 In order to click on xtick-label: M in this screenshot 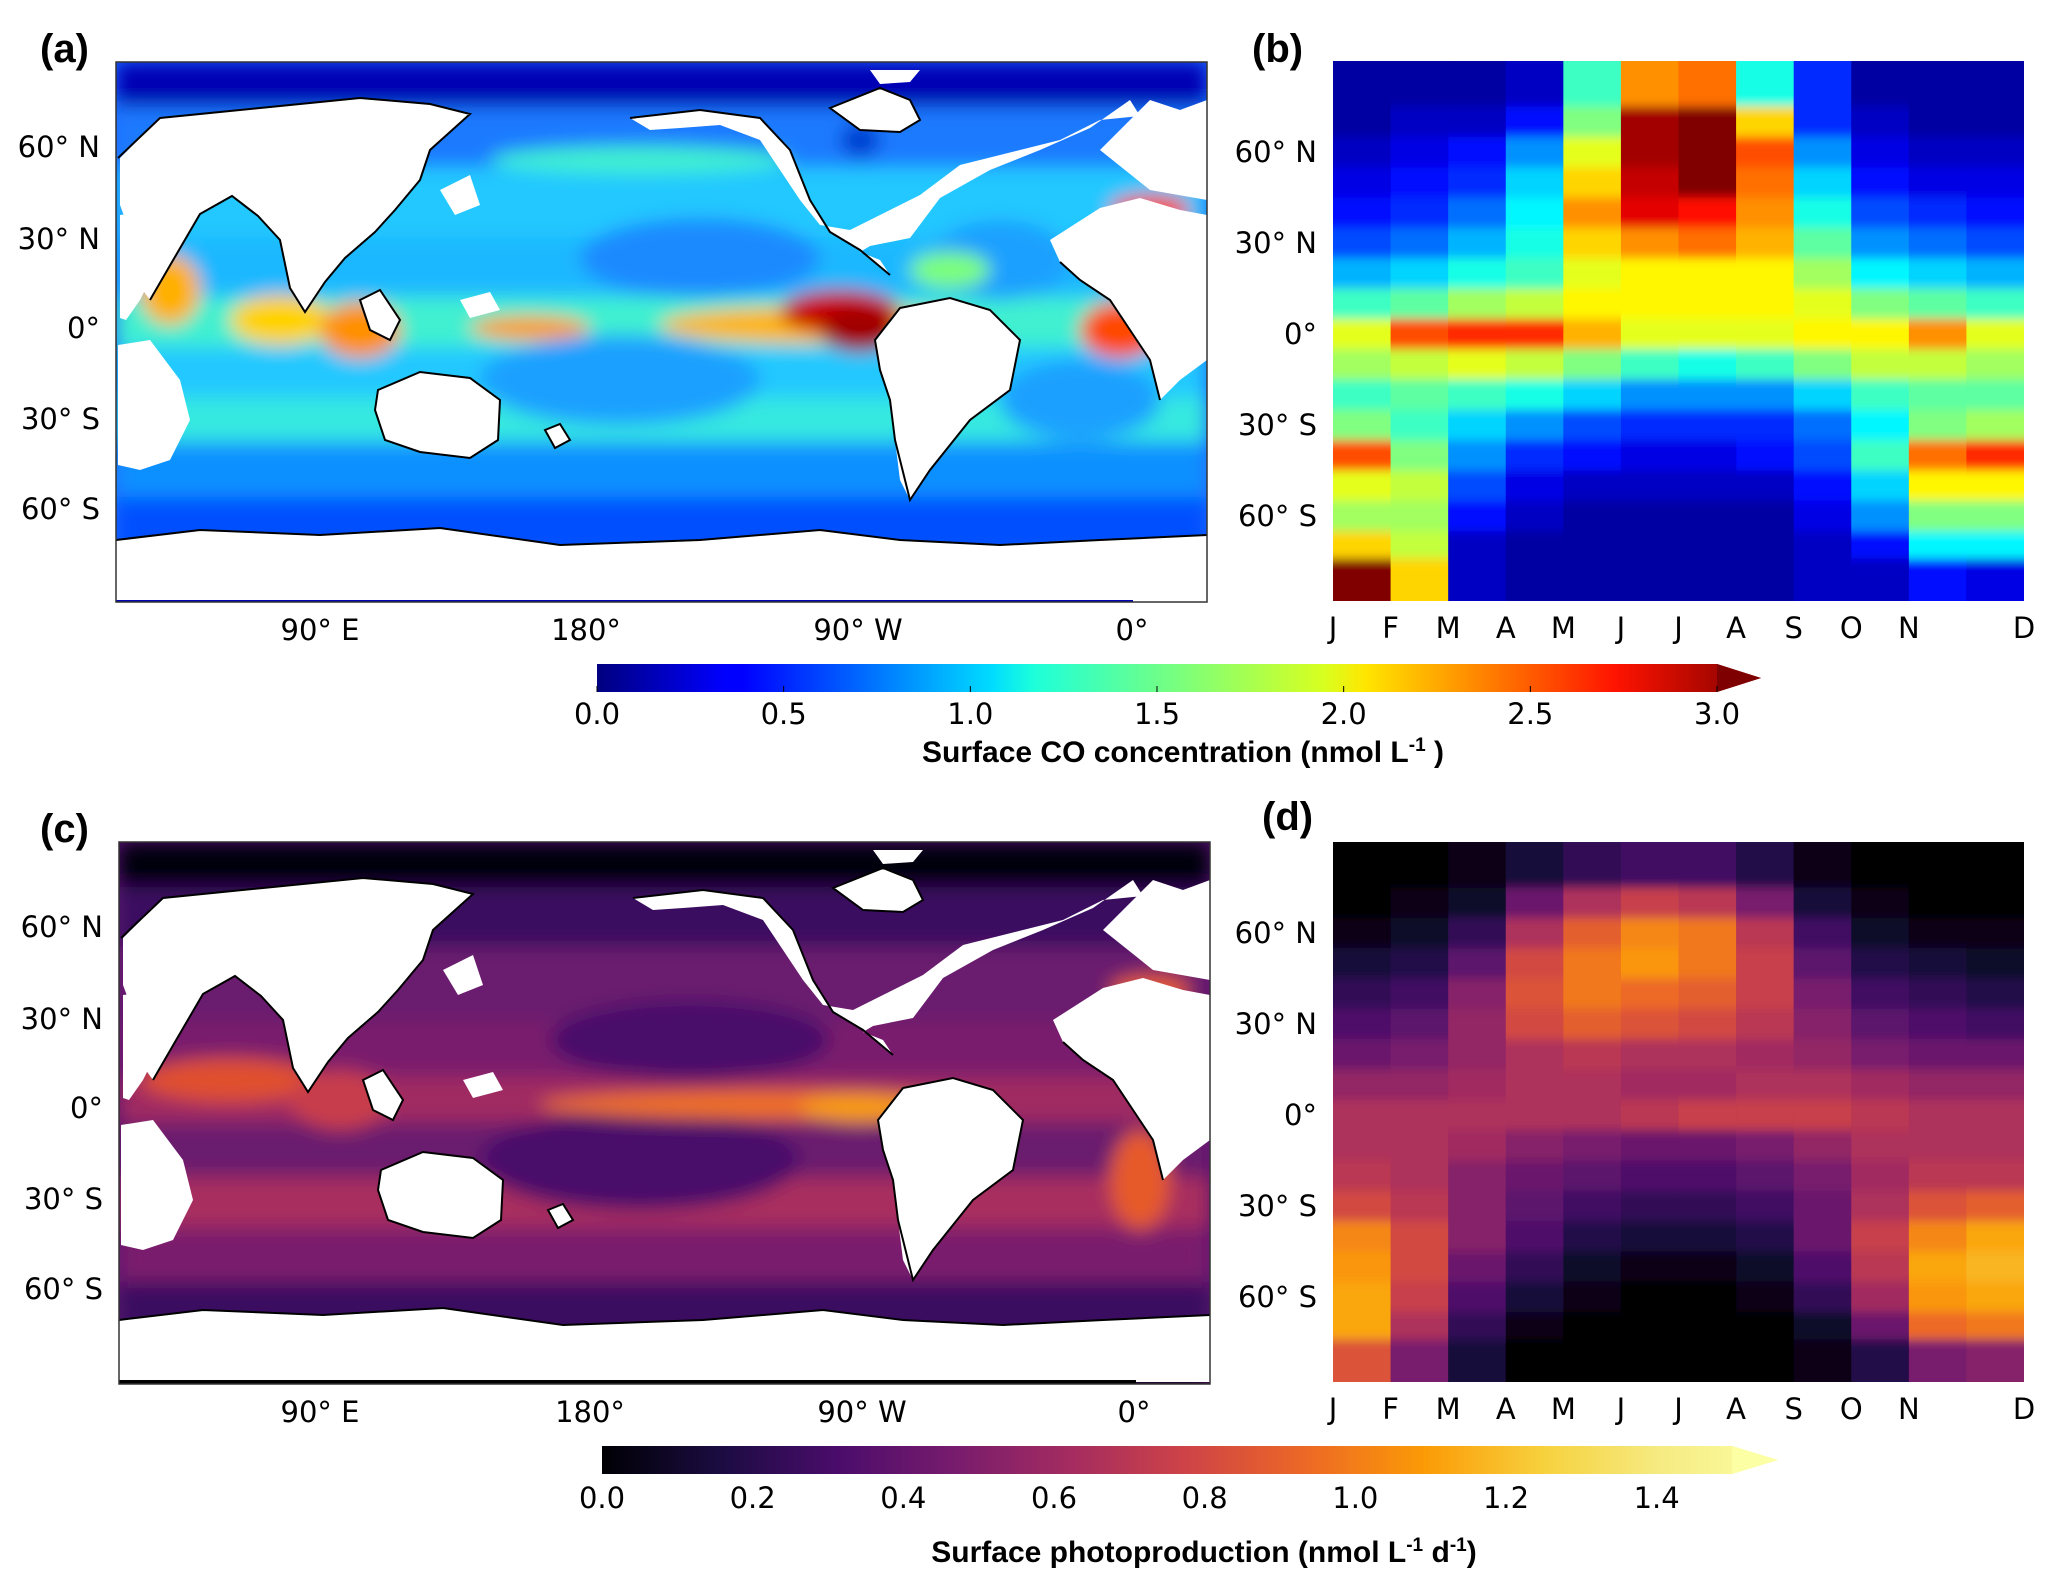, I will do `click(1448, 628)`.